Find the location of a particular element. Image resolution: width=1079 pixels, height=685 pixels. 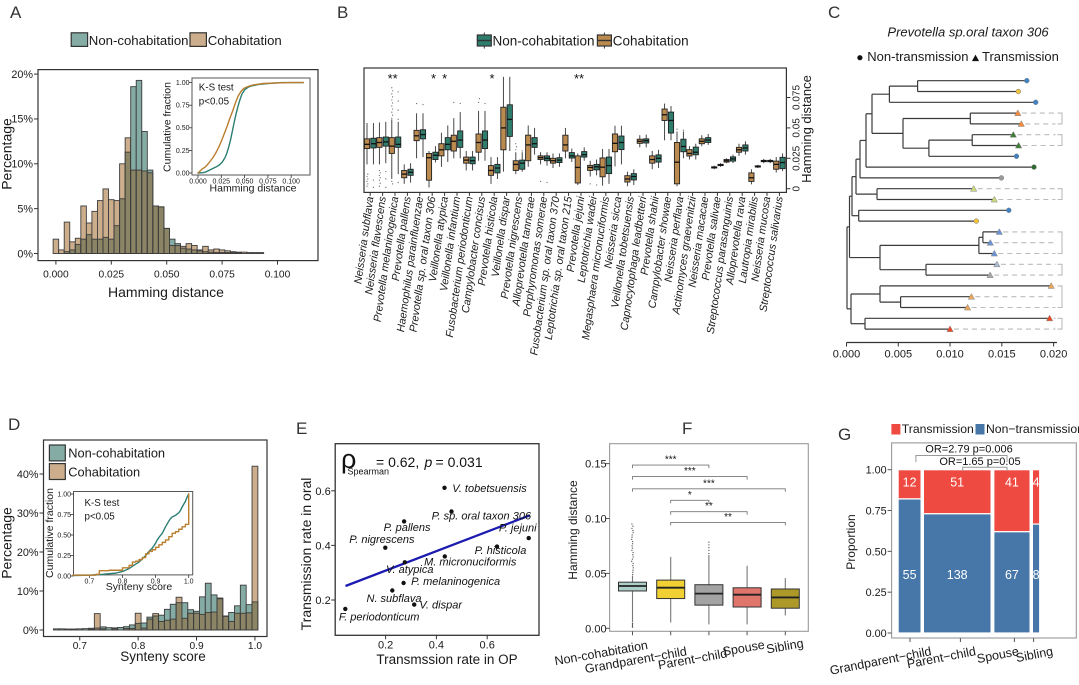

svg-text: OR=2.79 p=0.006 is located at coordinates (968, 449).